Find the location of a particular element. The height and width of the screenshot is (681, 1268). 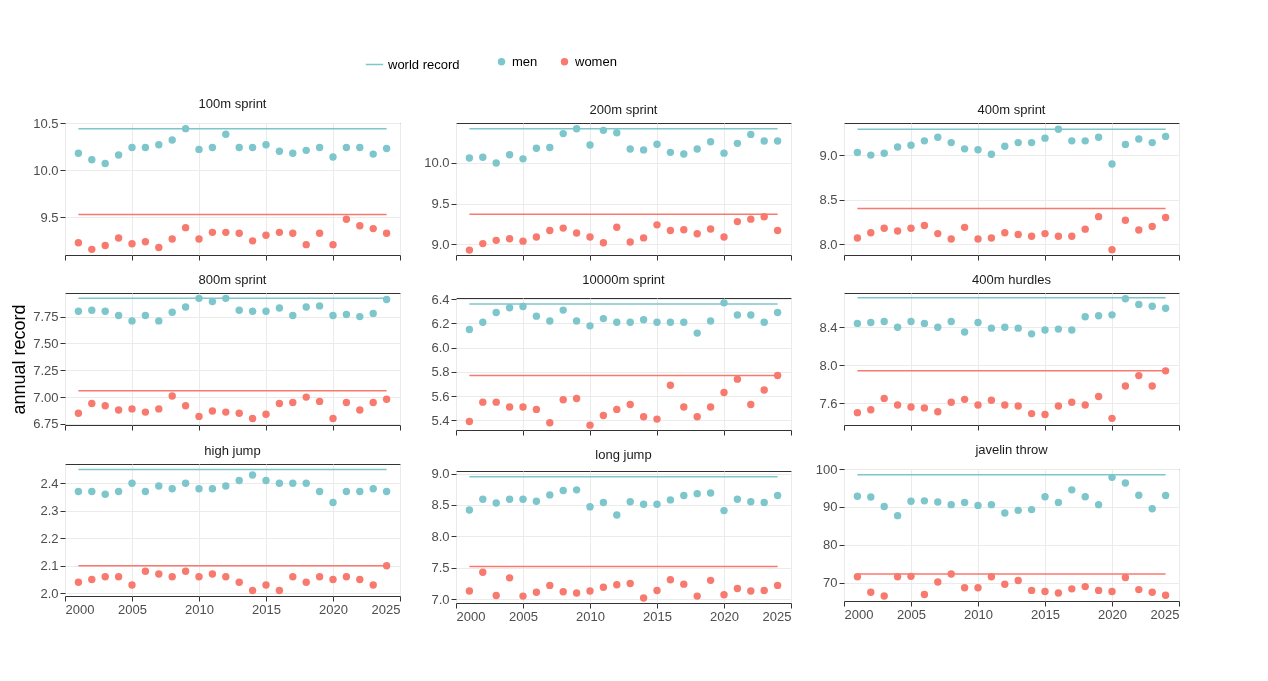

x-tick-label: 2015 is located at coordinates (266, 609).